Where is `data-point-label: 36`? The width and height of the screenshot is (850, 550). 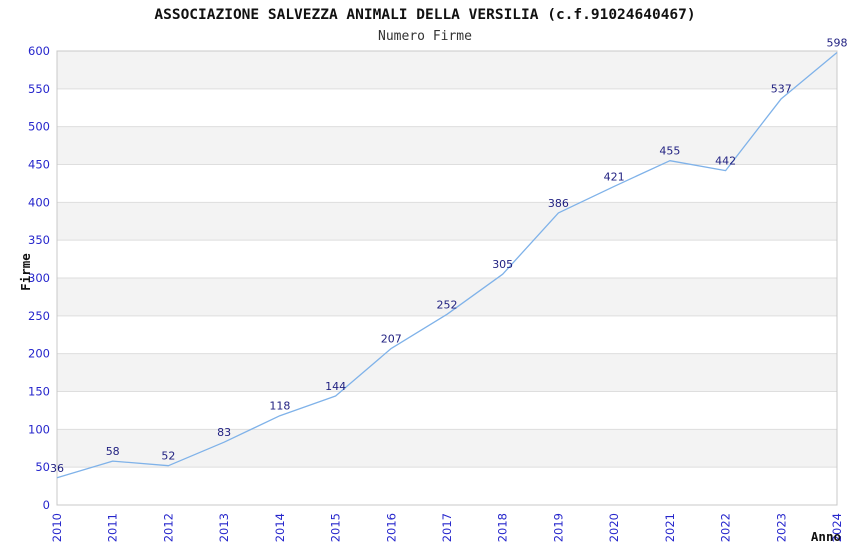 data-point-label: 36 is located at coordinates (57, 468).